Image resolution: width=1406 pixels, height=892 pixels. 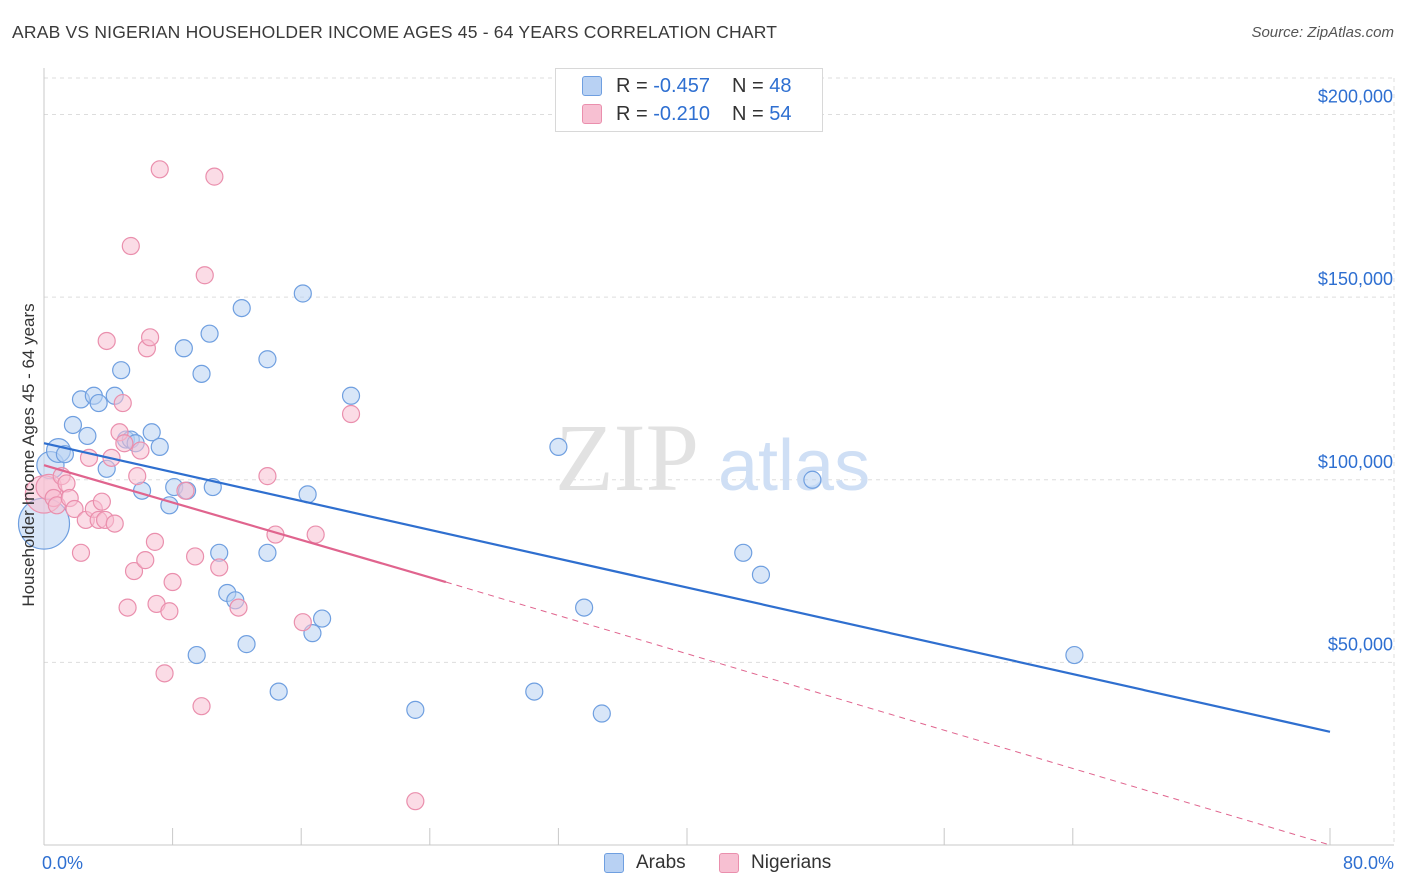 I want to click on y-tick-labels: $50,000 $100,000 $150,000 $200,000, so click(x=1355, y=371).